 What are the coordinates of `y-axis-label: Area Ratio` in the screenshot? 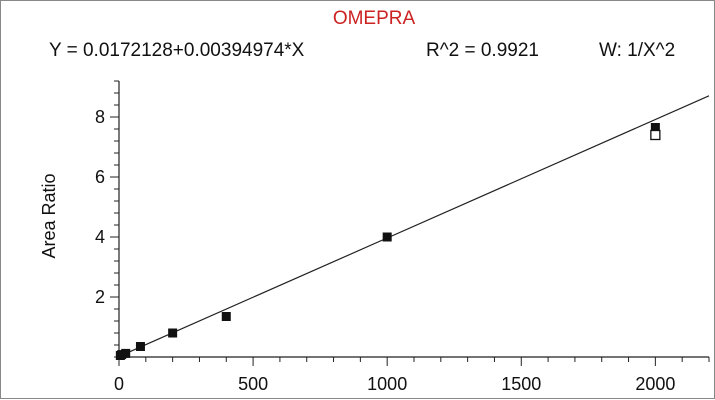 It's located at (49, 215).